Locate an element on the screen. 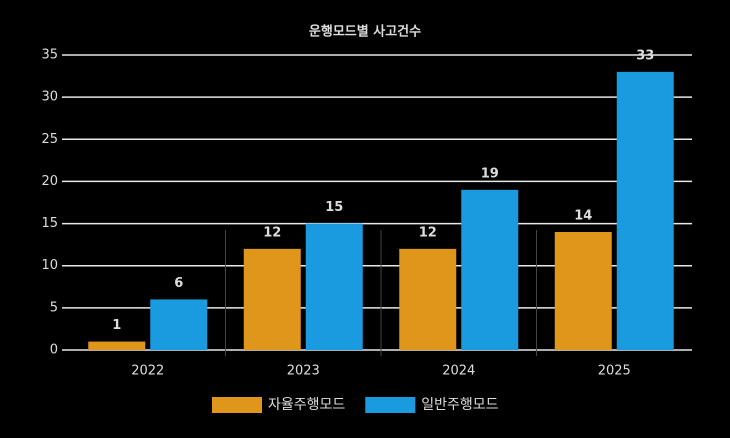 Image resolution: width=730 pixels, height=438 pixels. data-label: 15 is located at coordinates (334, 207).